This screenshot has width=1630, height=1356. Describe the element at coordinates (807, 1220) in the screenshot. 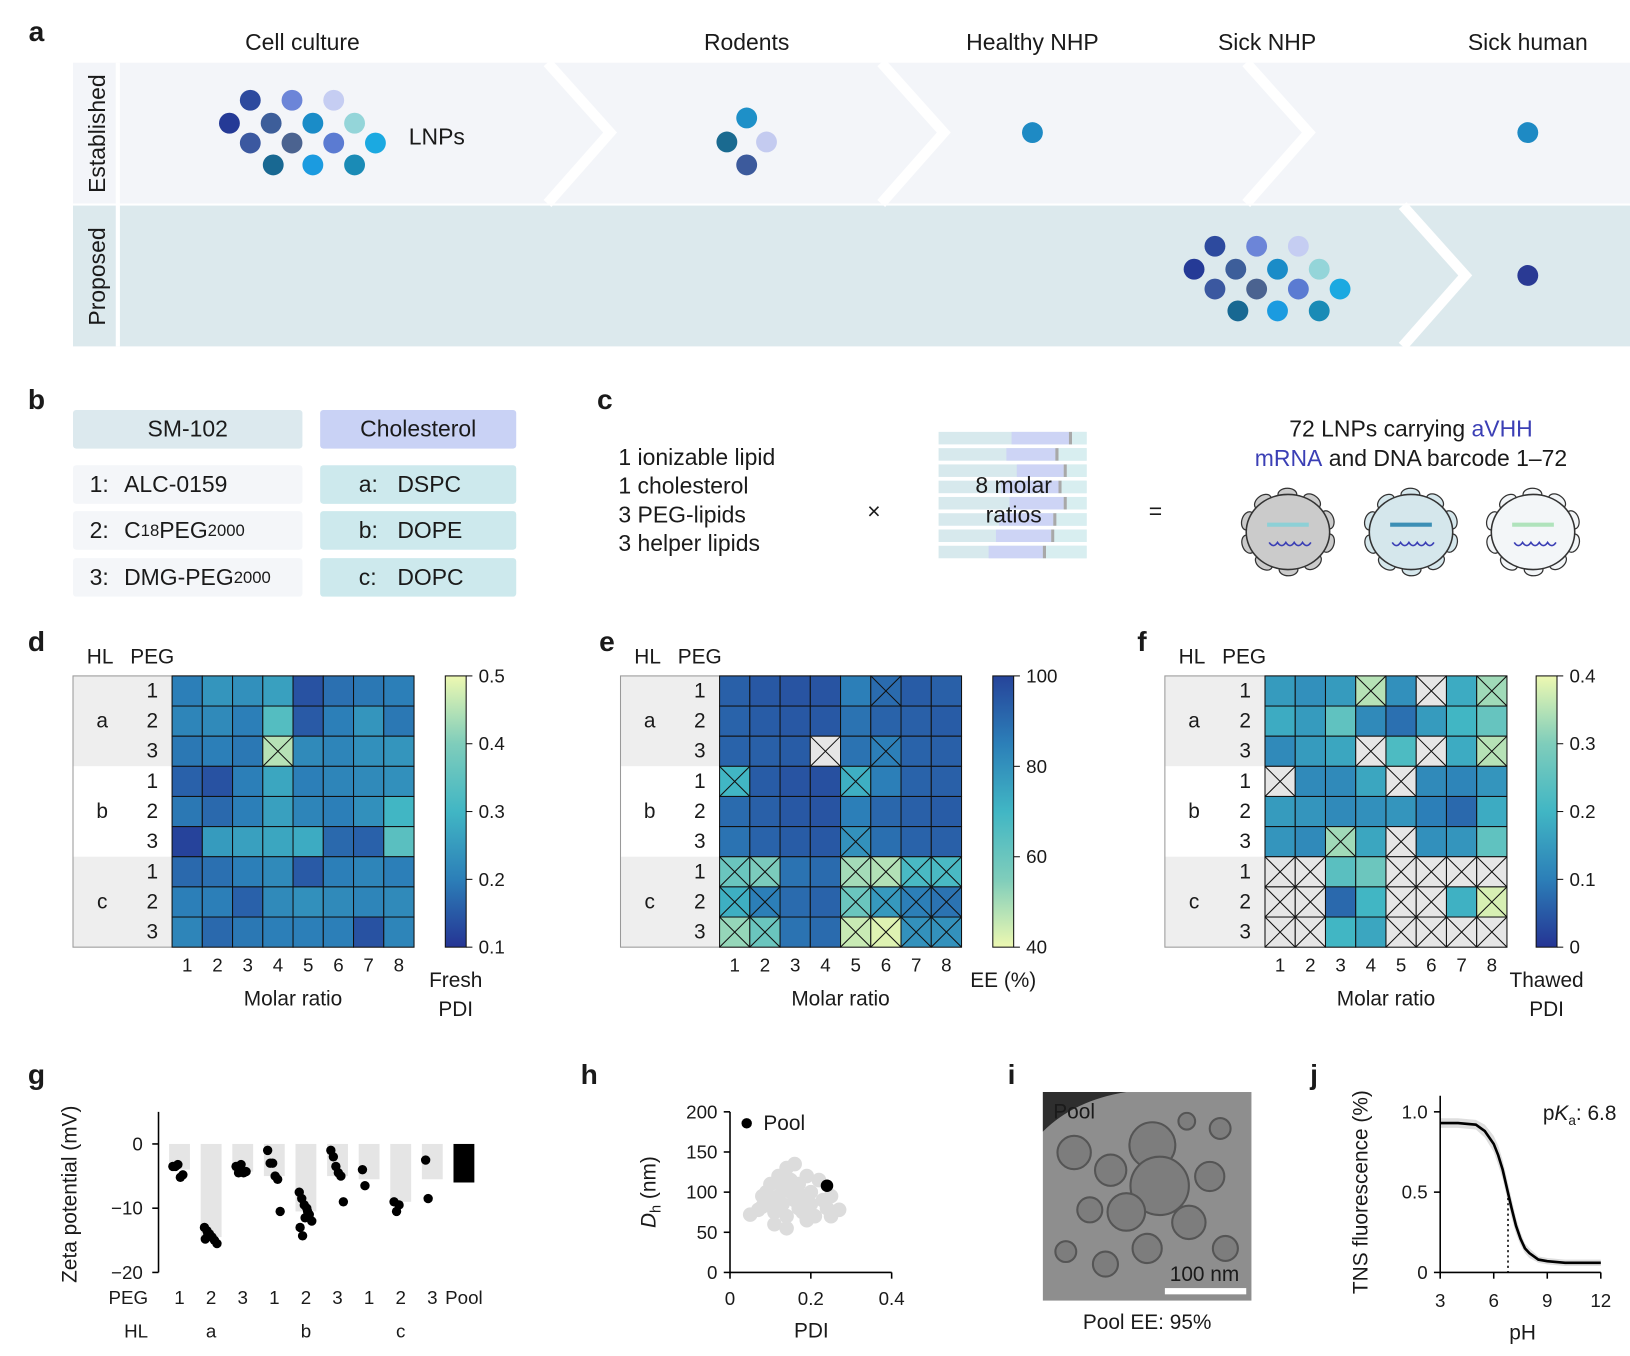

I see `scatter-point` at that location.